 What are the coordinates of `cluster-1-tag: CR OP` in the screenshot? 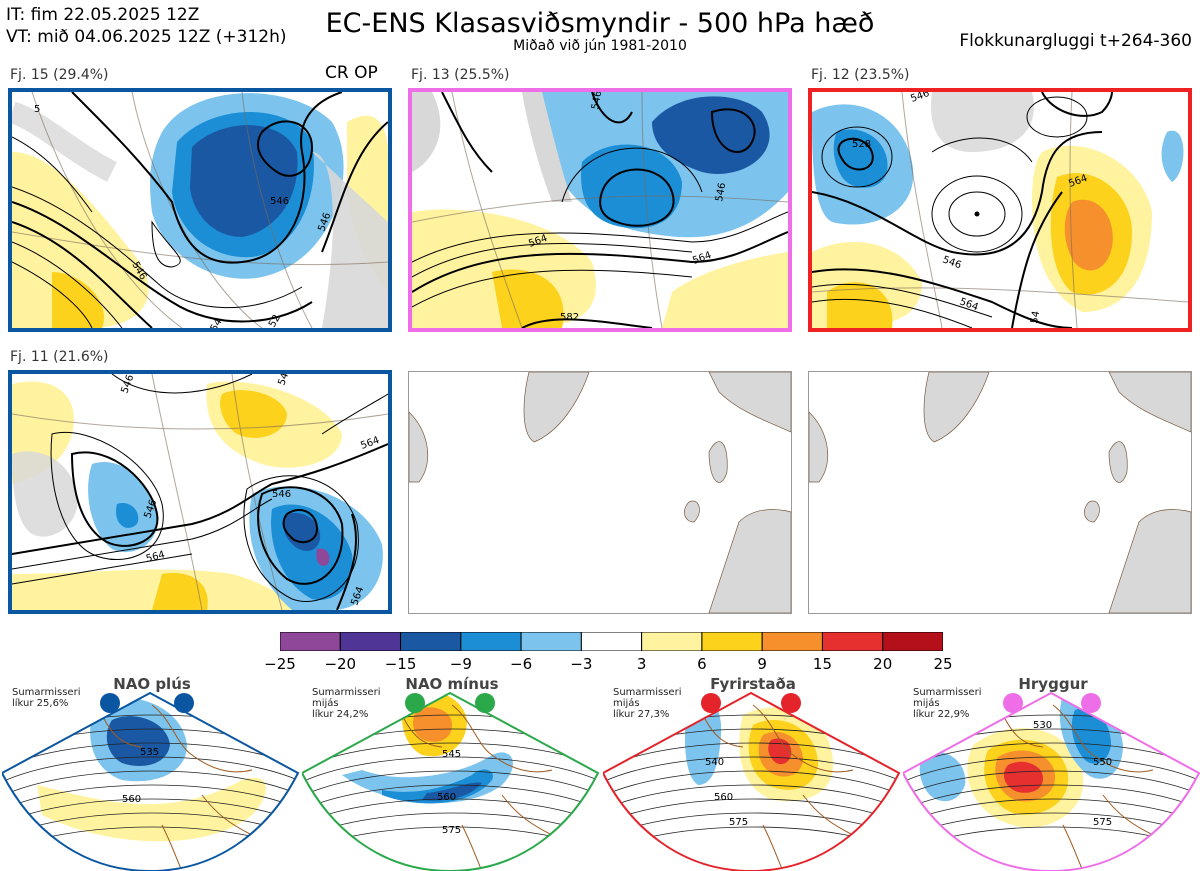 It's located at (351, 73).